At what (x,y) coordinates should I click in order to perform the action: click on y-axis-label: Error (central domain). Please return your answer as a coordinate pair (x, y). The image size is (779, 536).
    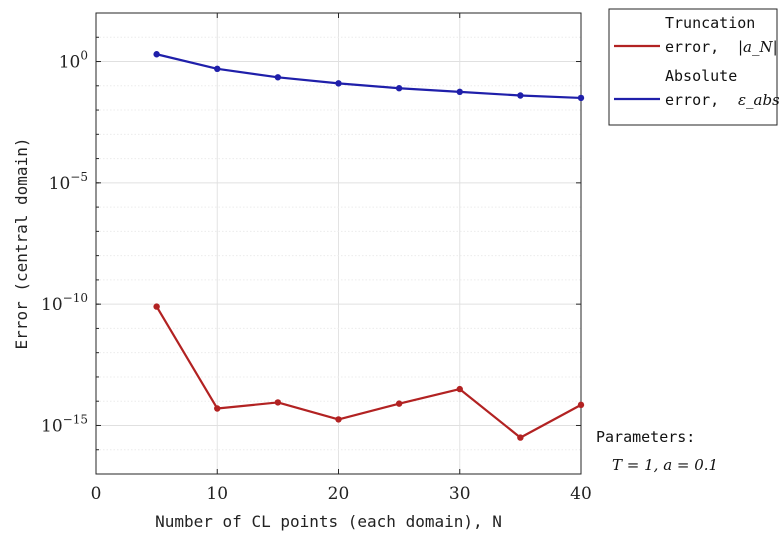
    Looking at the image, I should click on (21, 244).